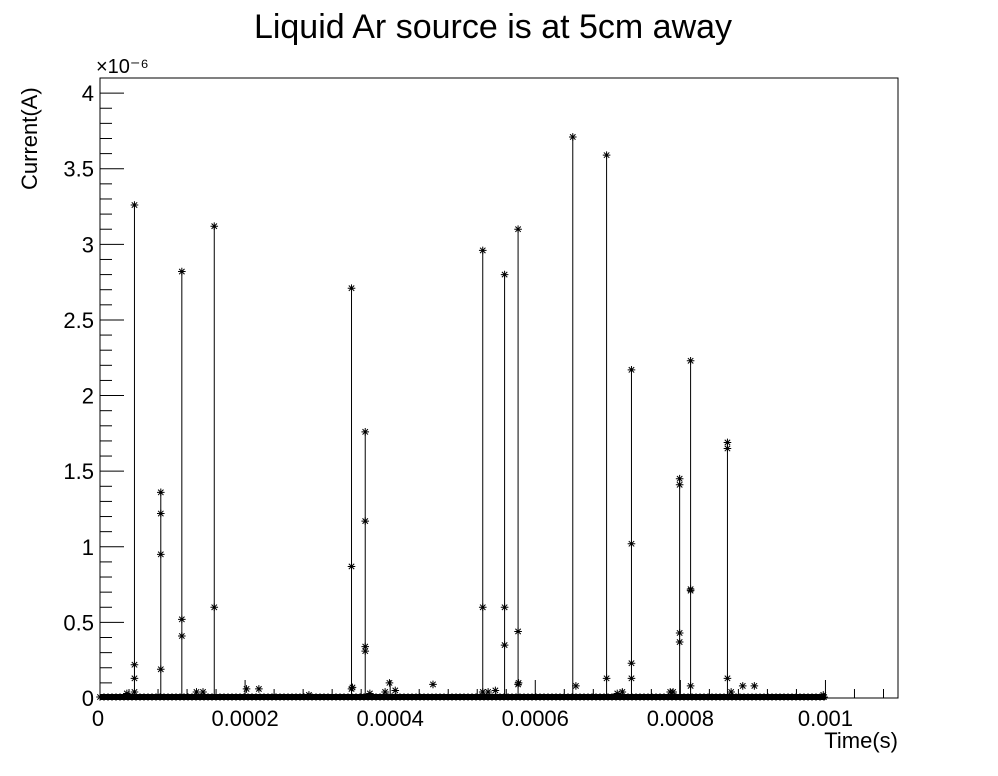 The image size is (998, 776). What do you see at coordinates (680, 718) in the screenshot?
I see `x-tick-label: 0.0008` at bounding box center [680, 718].